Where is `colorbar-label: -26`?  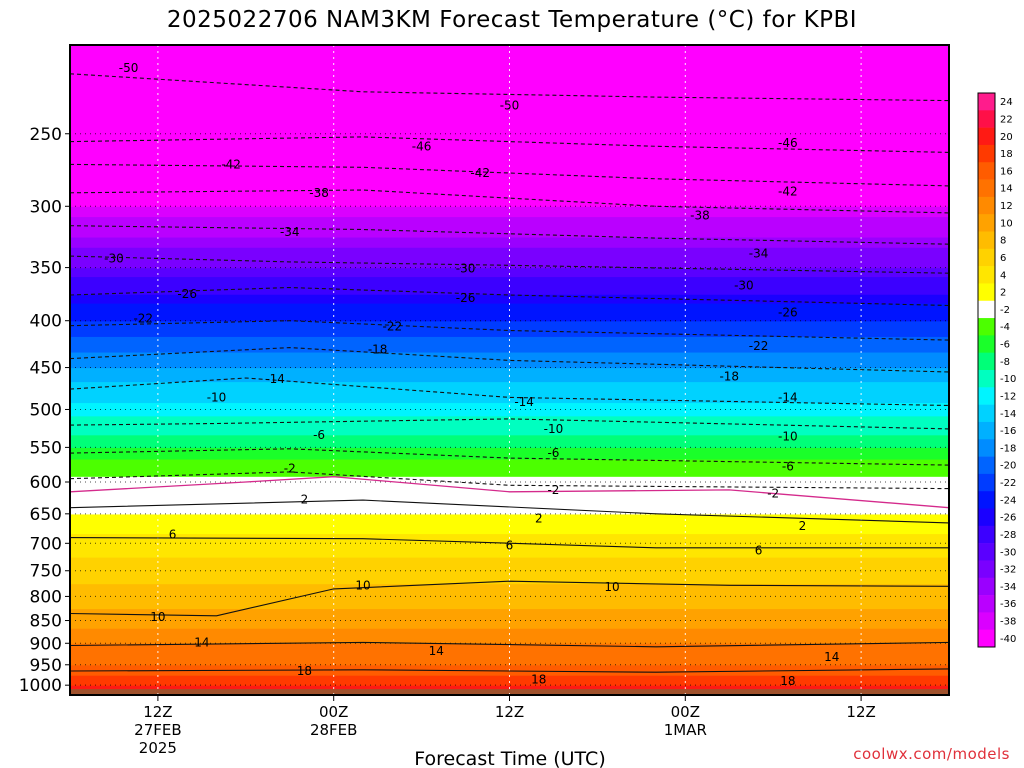 colorbar-label: -26 is located at coordinates (1008, 518).